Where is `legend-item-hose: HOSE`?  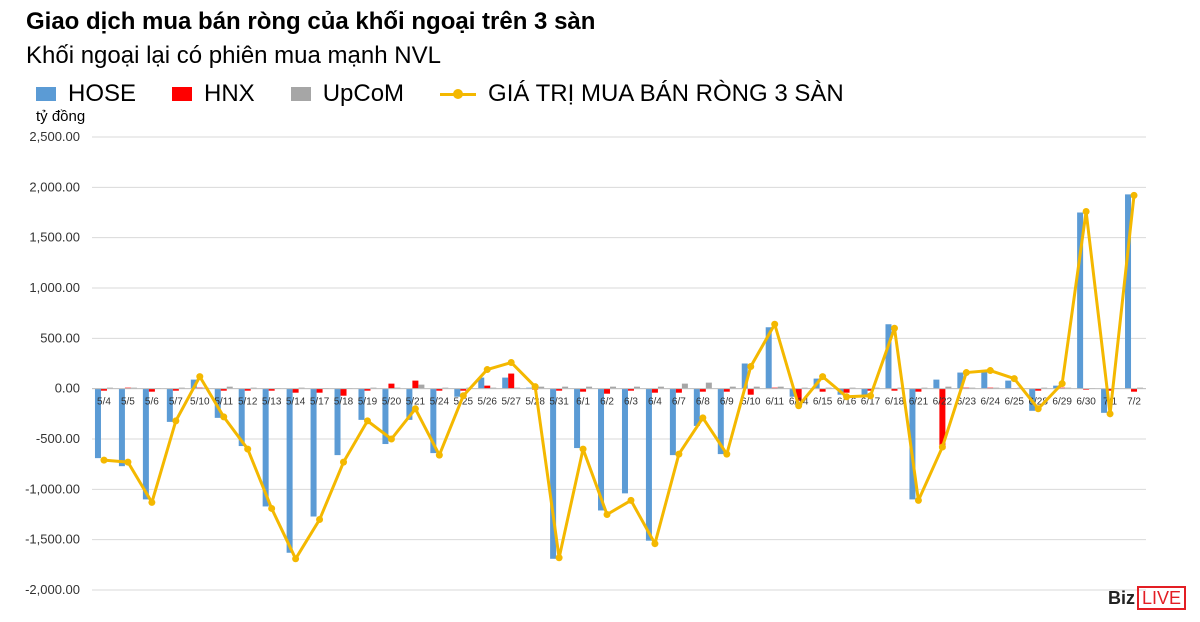
legend-item-hose: HOSE is located at coordinates (86, 94).